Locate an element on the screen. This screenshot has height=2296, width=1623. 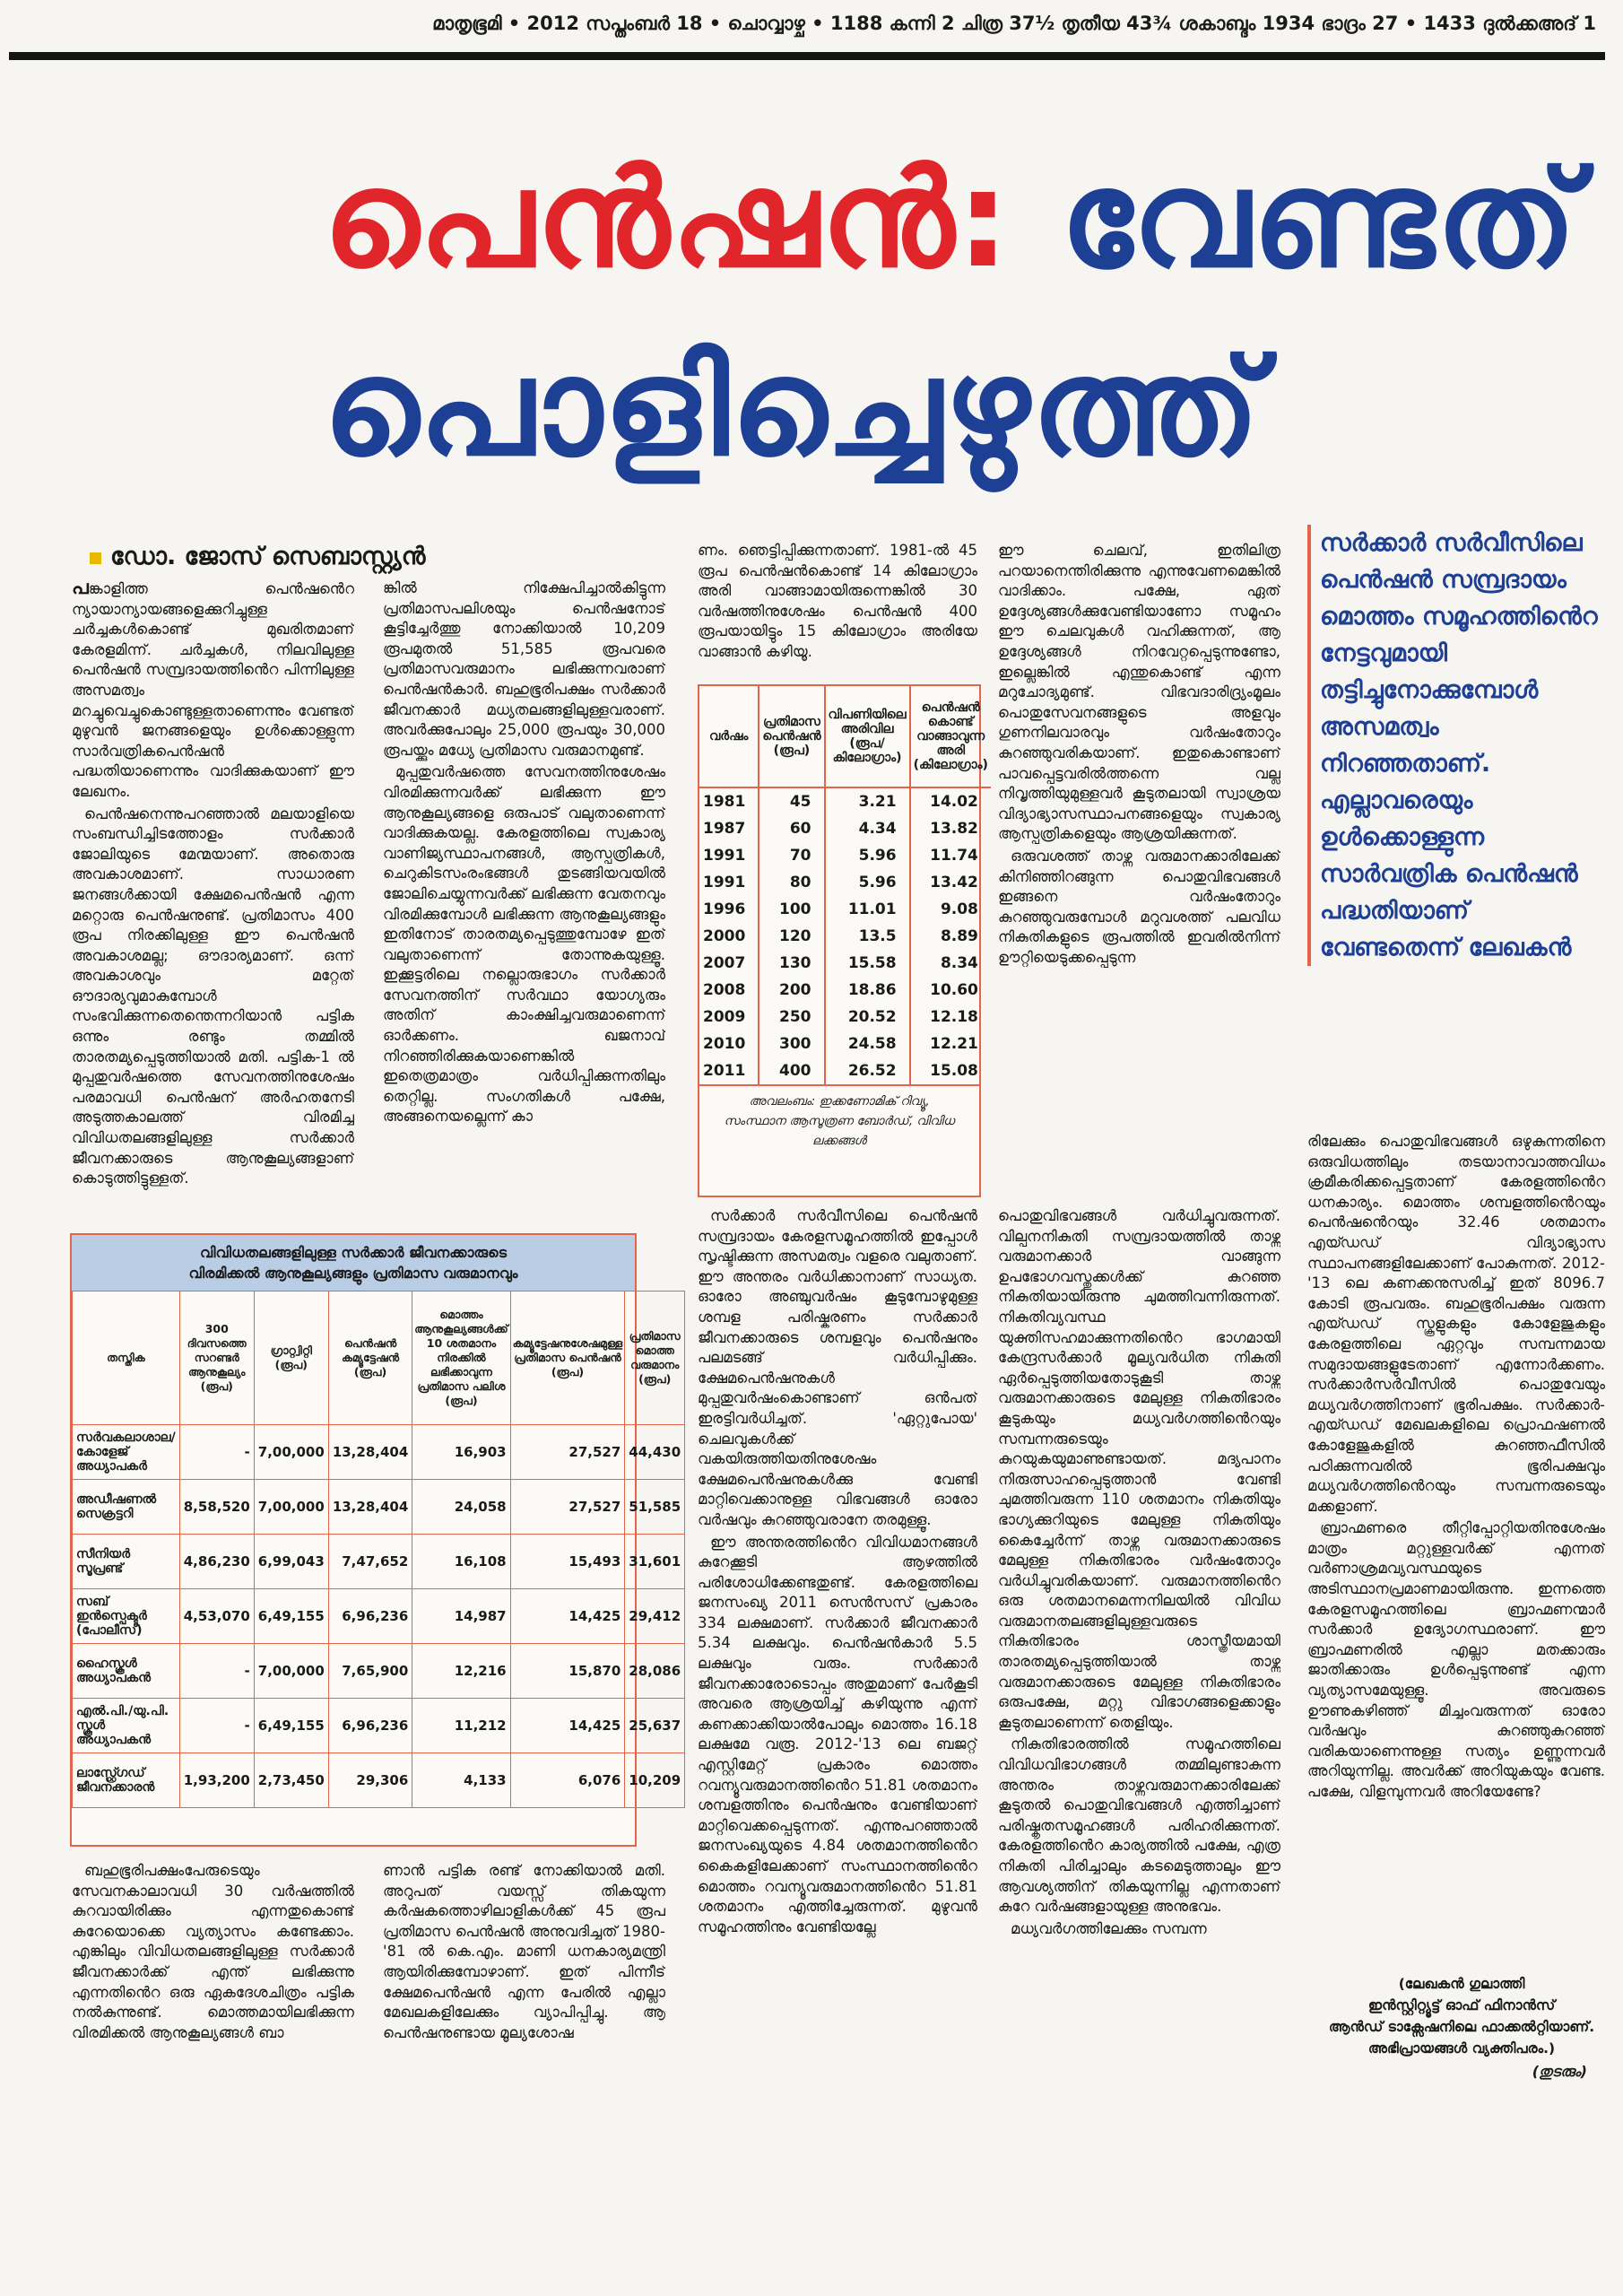
table-cell: 16,108 is located at coordinates (462, 1561).